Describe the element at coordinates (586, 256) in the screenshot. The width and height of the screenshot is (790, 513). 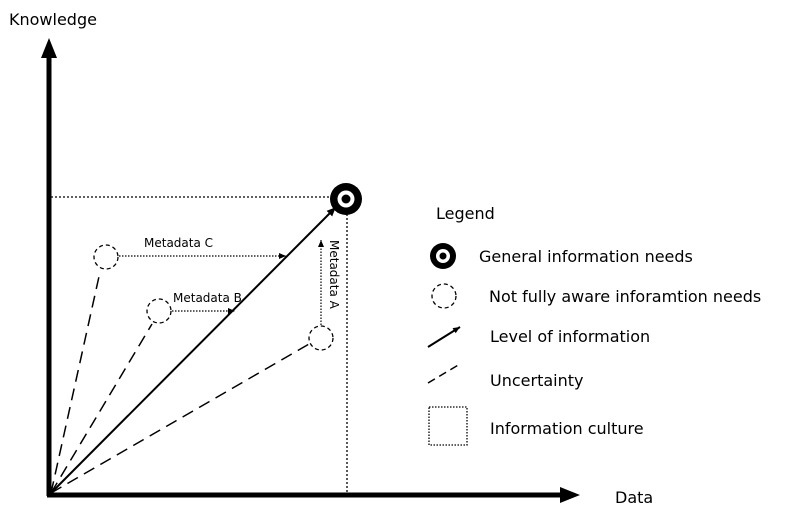
I see `legend-label-general-needs: General information needs` at that location.